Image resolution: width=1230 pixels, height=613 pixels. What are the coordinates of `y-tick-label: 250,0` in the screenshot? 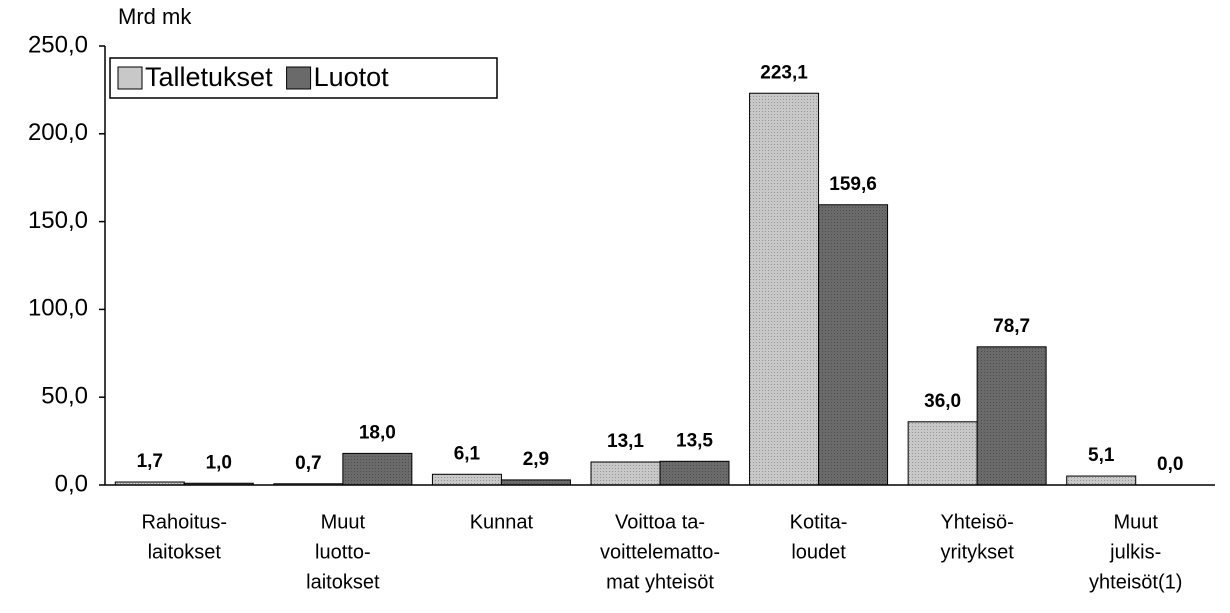 It's located at (58, 44).